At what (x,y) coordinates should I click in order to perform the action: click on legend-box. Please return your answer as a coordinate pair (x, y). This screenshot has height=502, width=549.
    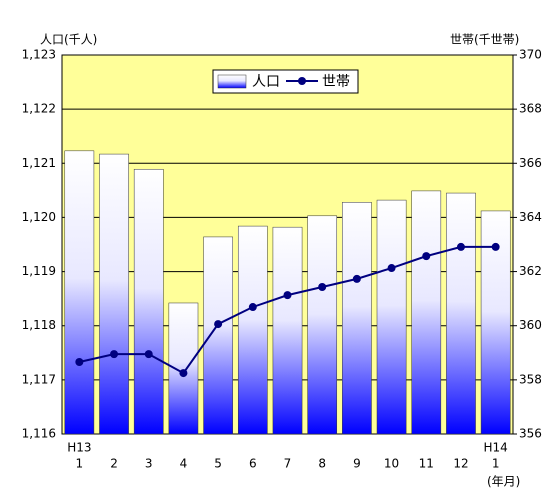
    Looking at the image, I should click on (285, 81).